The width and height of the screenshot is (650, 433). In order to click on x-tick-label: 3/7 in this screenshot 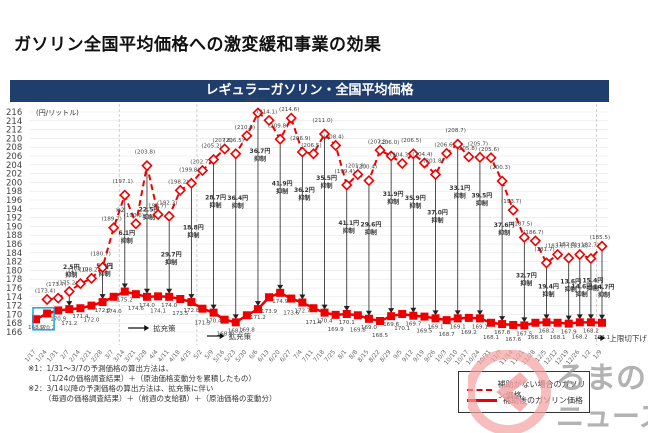, I will do `click(110, 355)`.